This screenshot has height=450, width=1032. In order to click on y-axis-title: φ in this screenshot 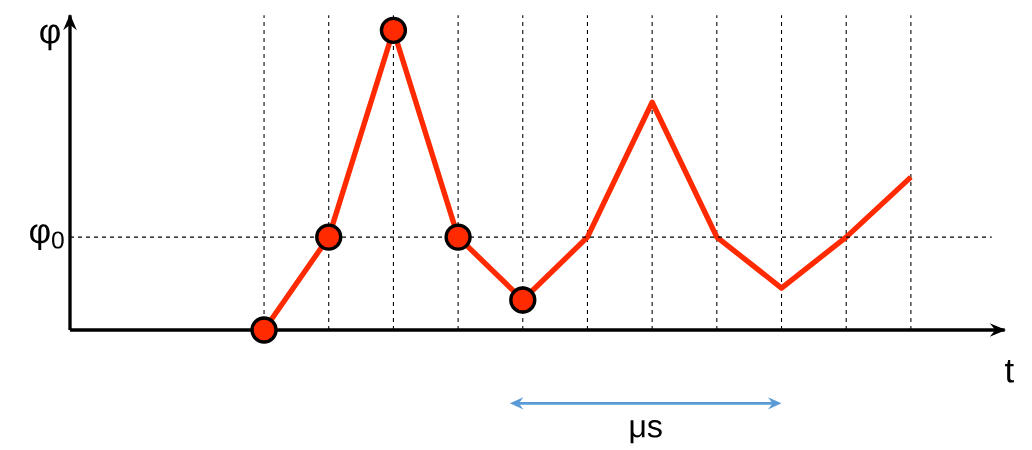, I will do `click(50, 37)`.